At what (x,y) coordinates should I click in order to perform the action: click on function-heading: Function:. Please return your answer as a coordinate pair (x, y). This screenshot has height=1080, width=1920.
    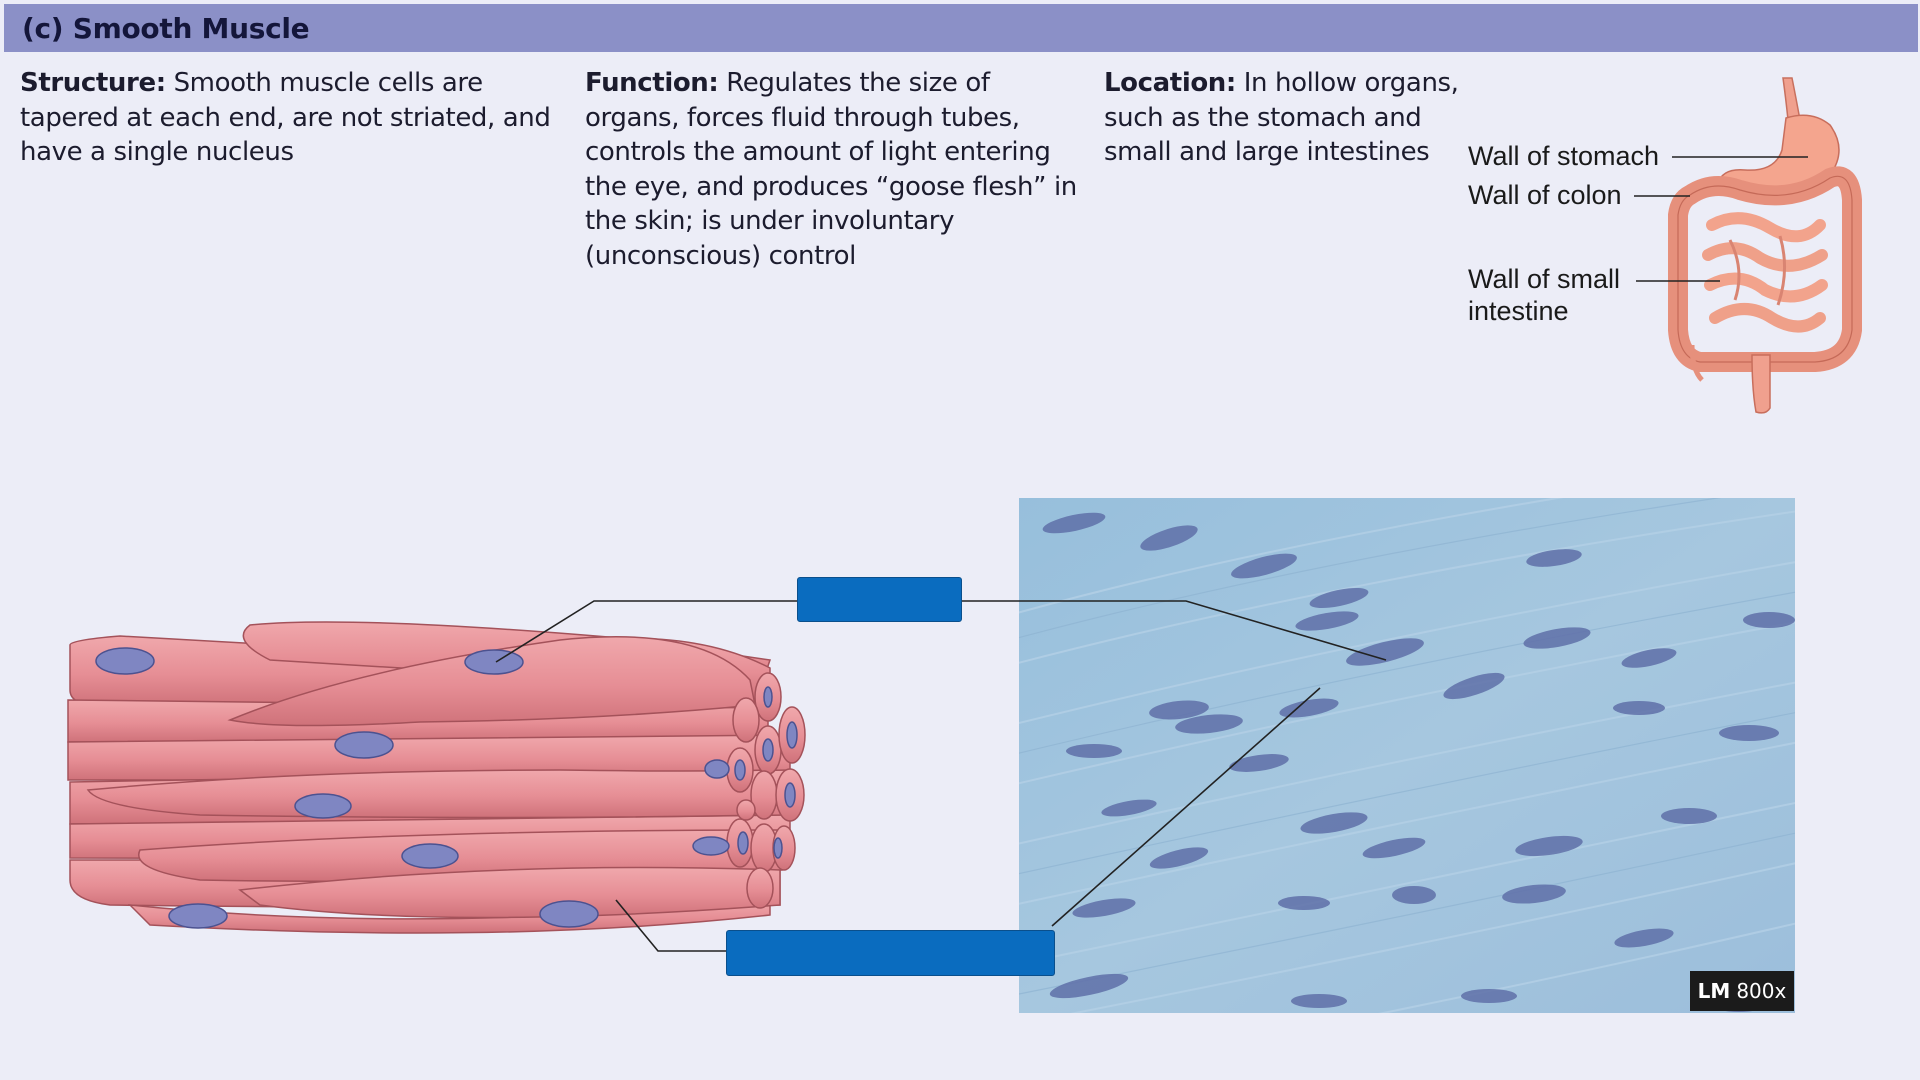
    Looking at the image, I should click on (652, 83).